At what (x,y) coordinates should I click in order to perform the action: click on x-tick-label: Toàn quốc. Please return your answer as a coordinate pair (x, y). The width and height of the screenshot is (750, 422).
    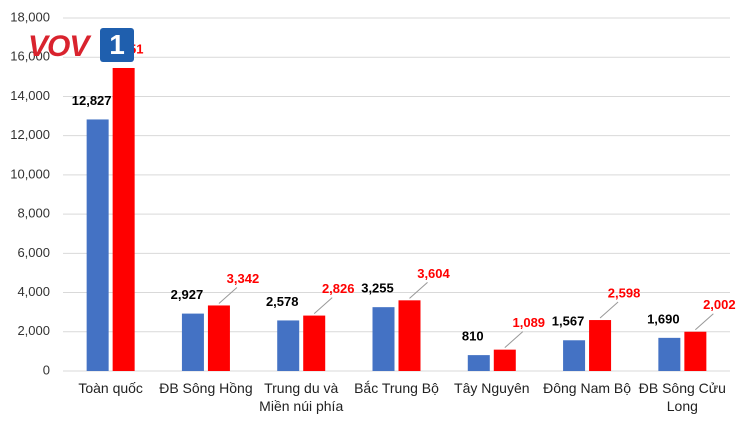
    Looking at the image, I should click on (110, 388).